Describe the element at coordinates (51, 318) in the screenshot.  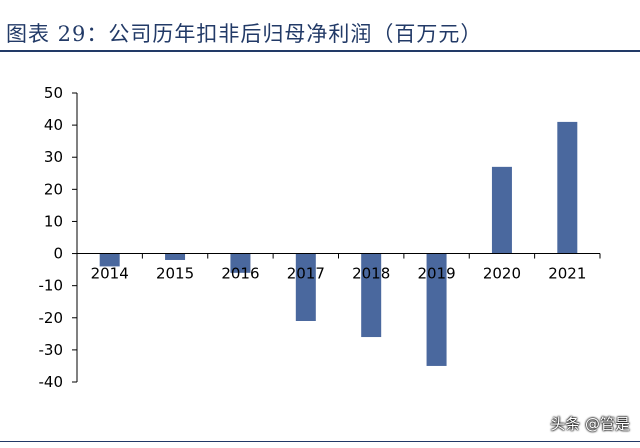
I see `y-tick-label: -20` at that location.